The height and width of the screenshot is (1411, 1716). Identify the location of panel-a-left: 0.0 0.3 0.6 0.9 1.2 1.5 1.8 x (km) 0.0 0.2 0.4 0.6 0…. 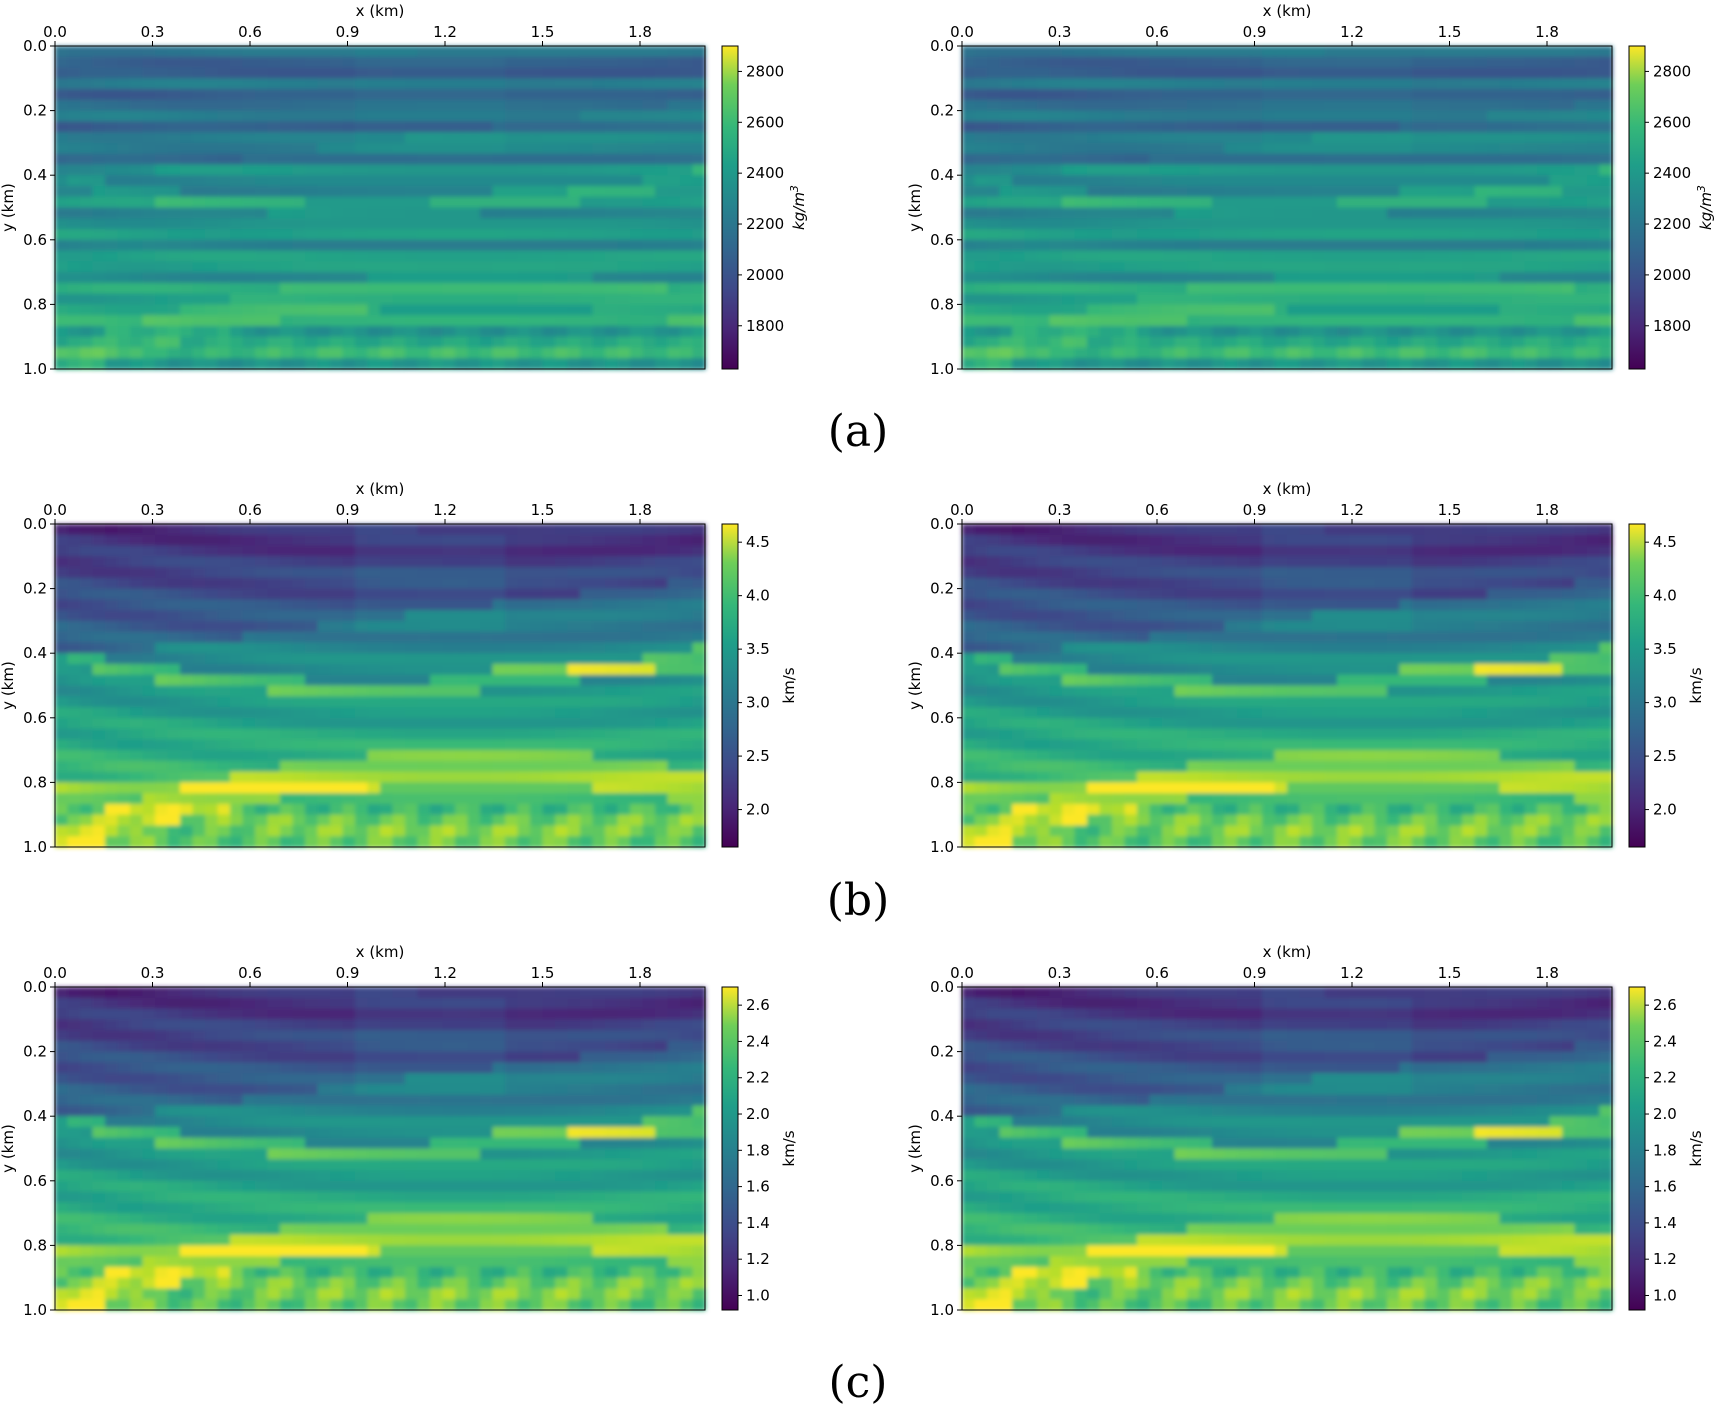
(404, 190).